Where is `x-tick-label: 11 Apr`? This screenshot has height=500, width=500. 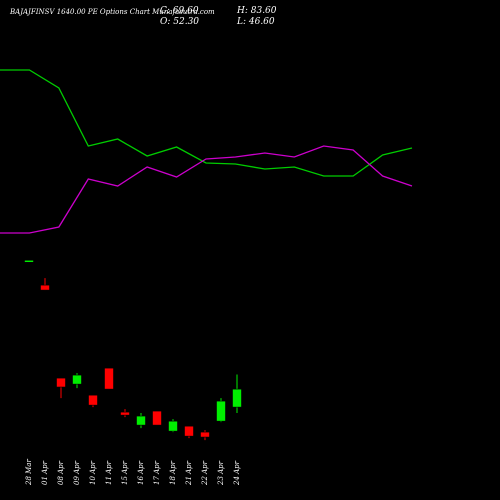
x-tick-label: 11 Apr is located at coordinates (109, 472).